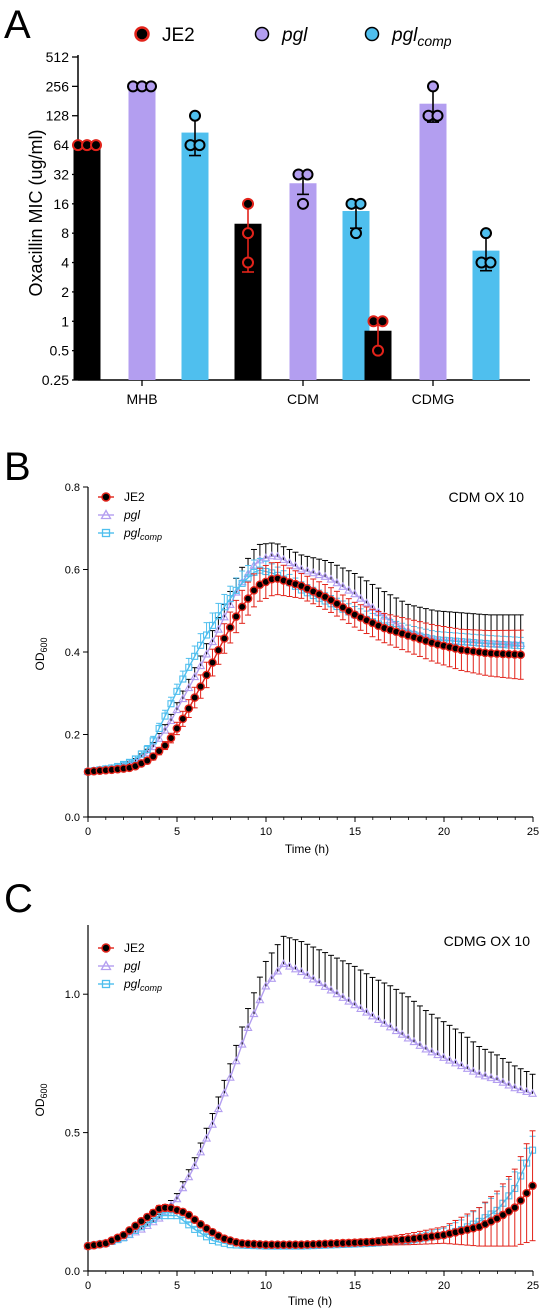  I want to click on c-xtick-label: 5, so click(177, 1286).